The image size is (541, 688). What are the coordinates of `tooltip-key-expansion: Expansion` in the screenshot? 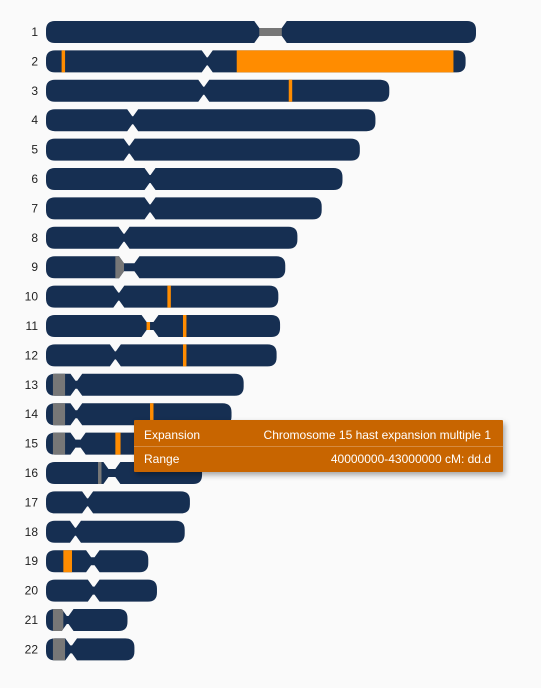 It's located at (172, 435).